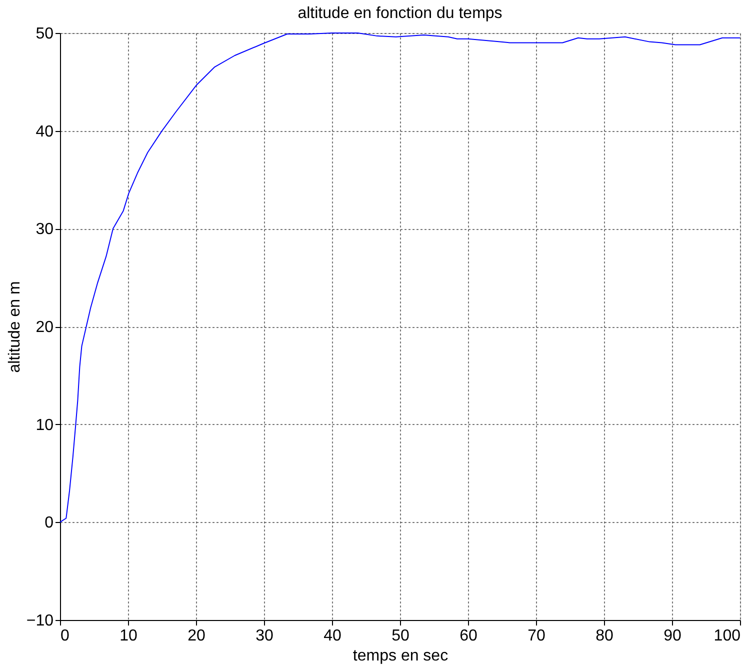 This screenshot has height=668, width=753. Describe the element at coordinates (40, 621) in the screenshot. I see `y-tick-label: −10` at that location.